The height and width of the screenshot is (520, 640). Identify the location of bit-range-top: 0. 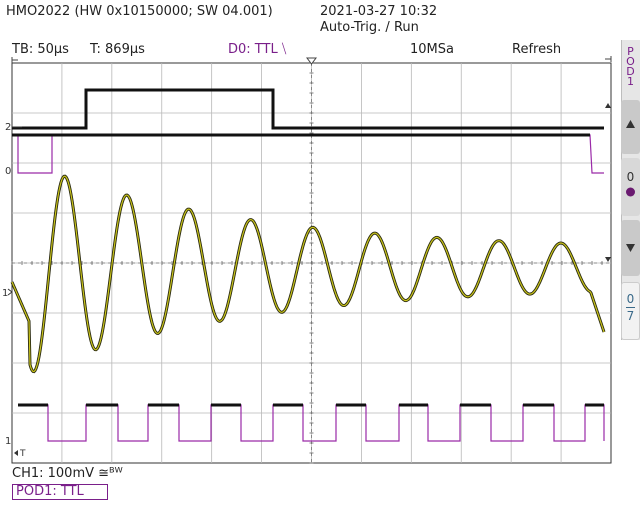
(630, 299).